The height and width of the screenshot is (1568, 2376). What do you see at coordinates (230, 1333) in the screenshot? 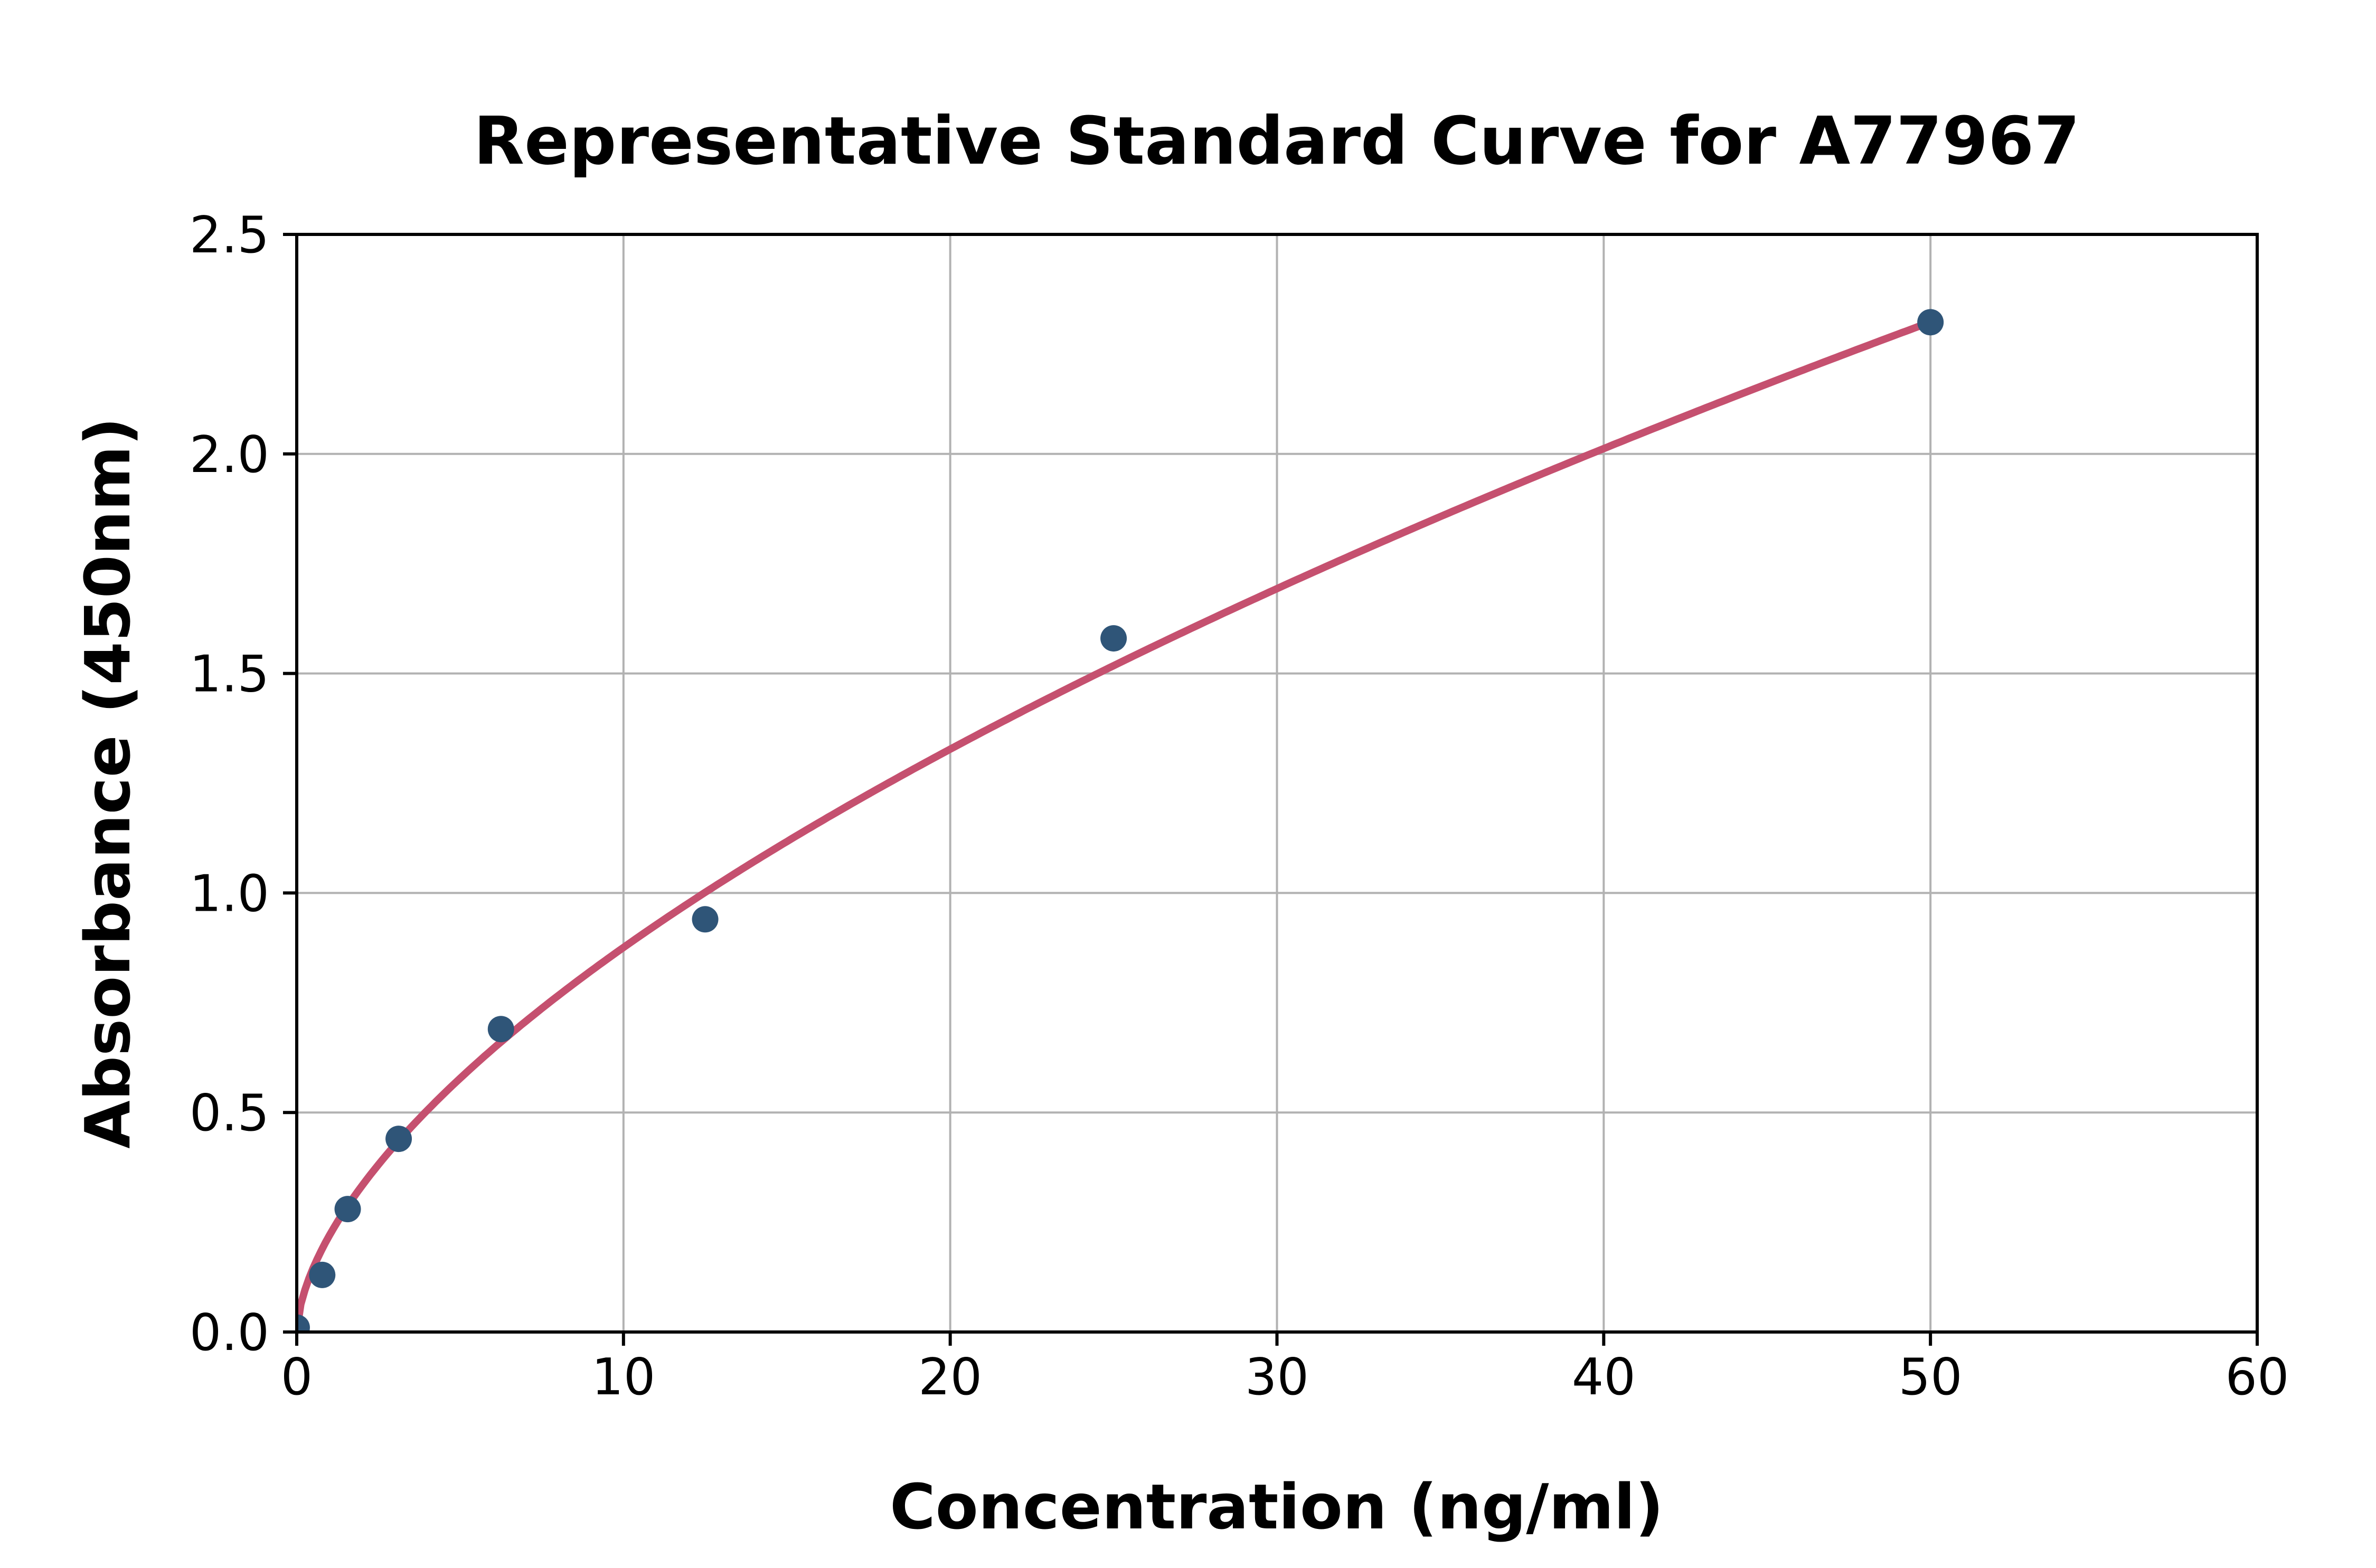
I see `y-tick-label: 0.0` at bounding box center [230, 1333].